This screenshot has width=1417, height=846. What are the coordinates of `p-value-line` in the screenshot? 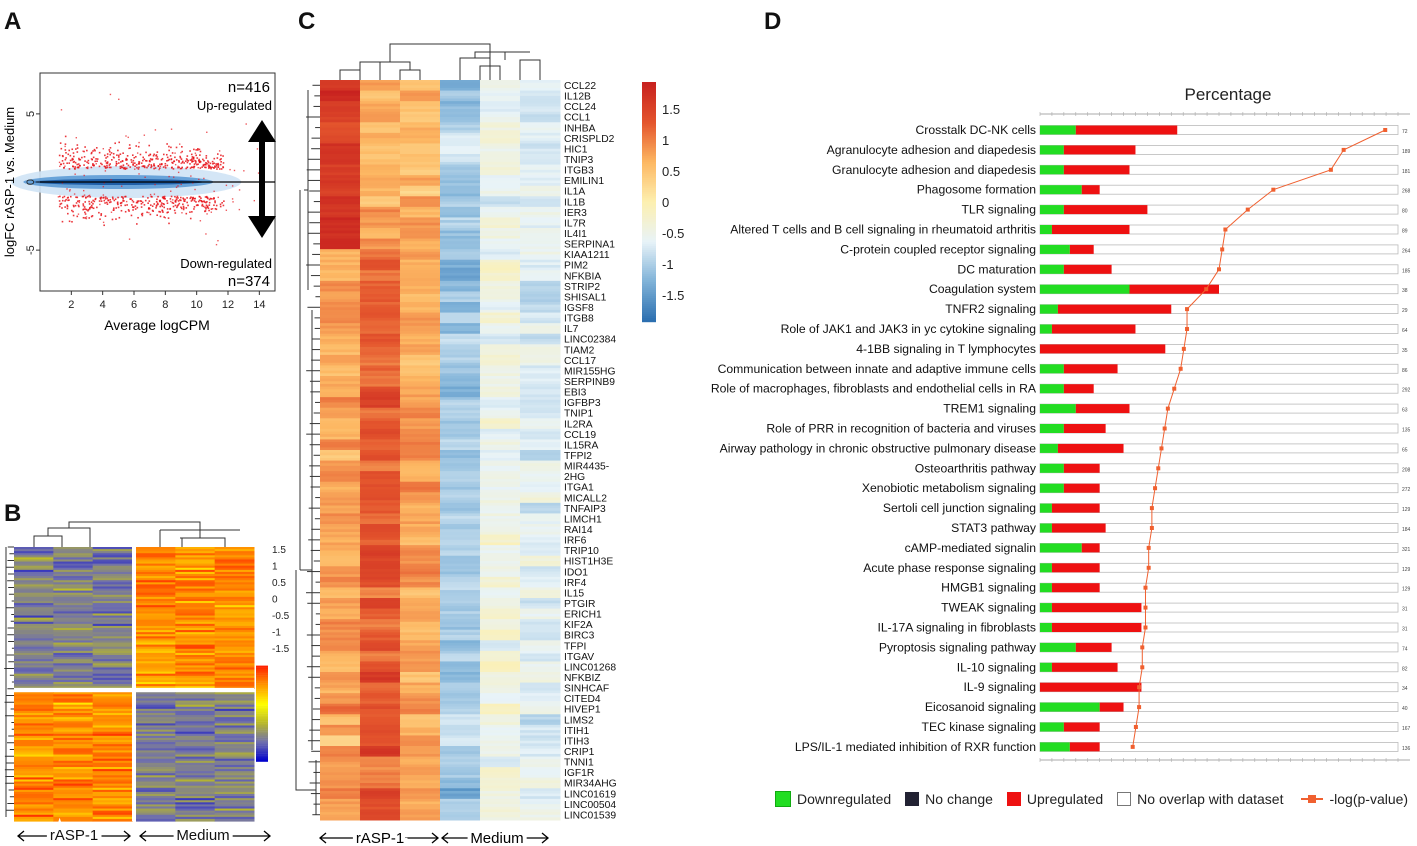 It's located at (1259, 438).